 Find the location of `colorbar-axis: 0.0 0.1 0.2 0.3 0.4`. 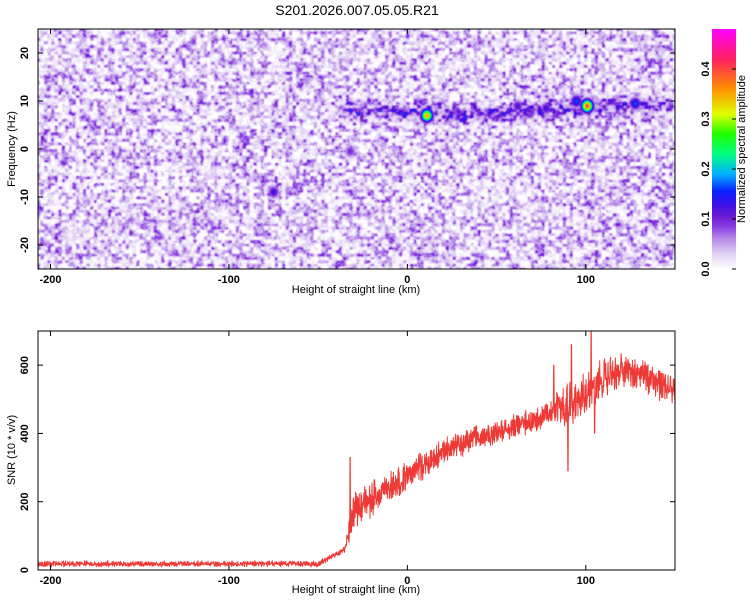

colorbar-axis: 0.0 0.1 0.2 0.3 0.4 is located at coordinates (718, 168).